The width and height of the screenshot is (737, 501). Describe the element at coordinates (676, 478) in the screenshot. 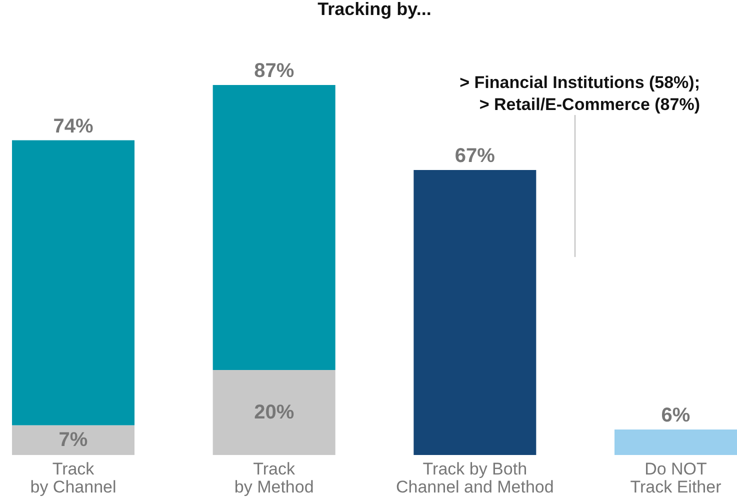

I see `x-tick-label: Do NOT Track Either` at that location.